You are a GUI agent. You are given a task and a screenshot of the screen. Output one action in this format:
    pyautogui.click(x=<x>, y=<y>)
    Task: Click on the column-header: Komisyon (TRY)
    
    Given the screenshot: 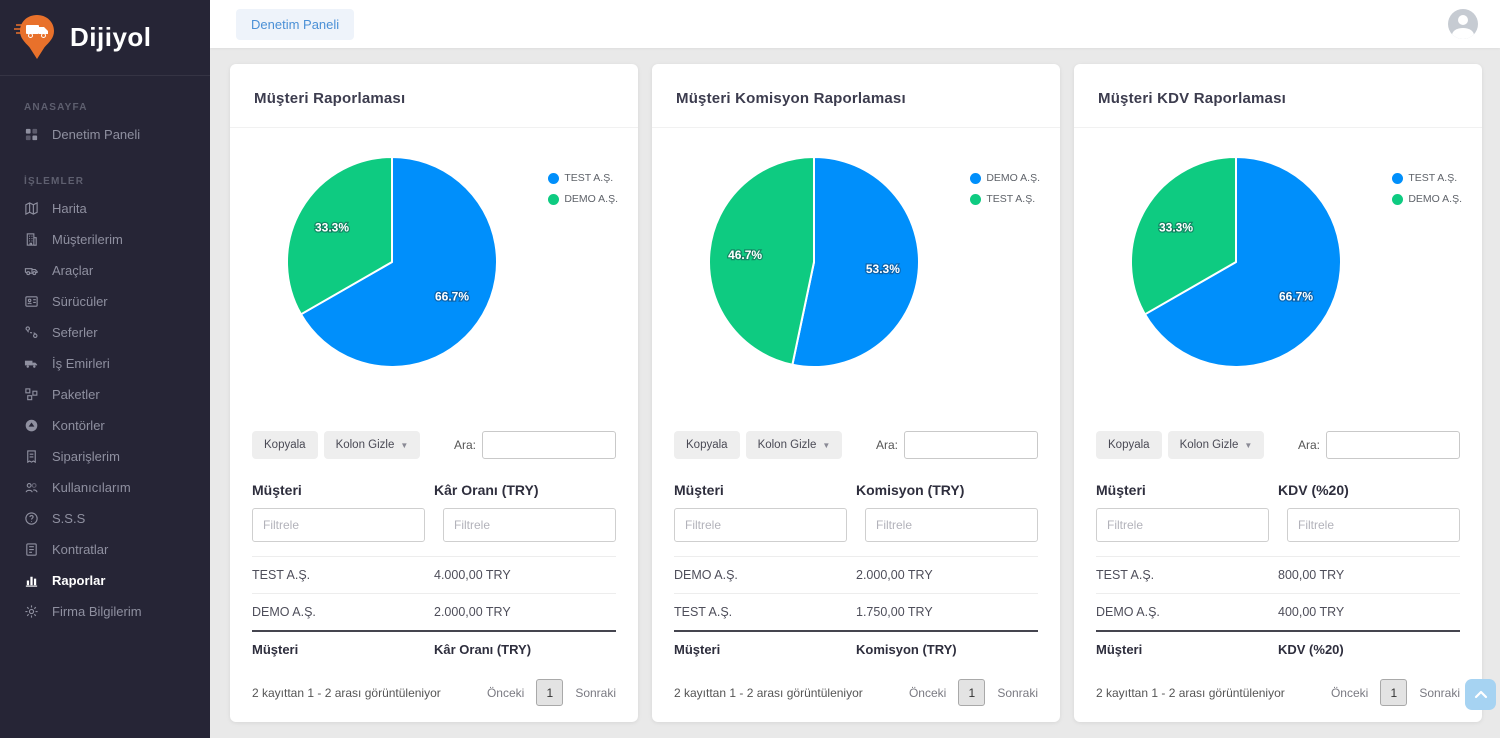 What is the action you would take?
    pyautogui.click(x=910, y=490)
    